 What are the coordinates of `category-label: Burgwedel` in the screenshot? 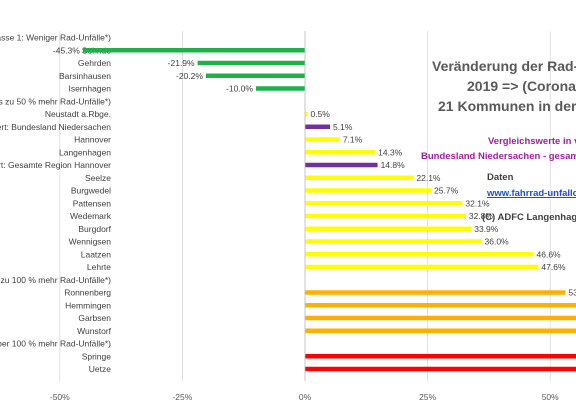 It's located at (91, 191).